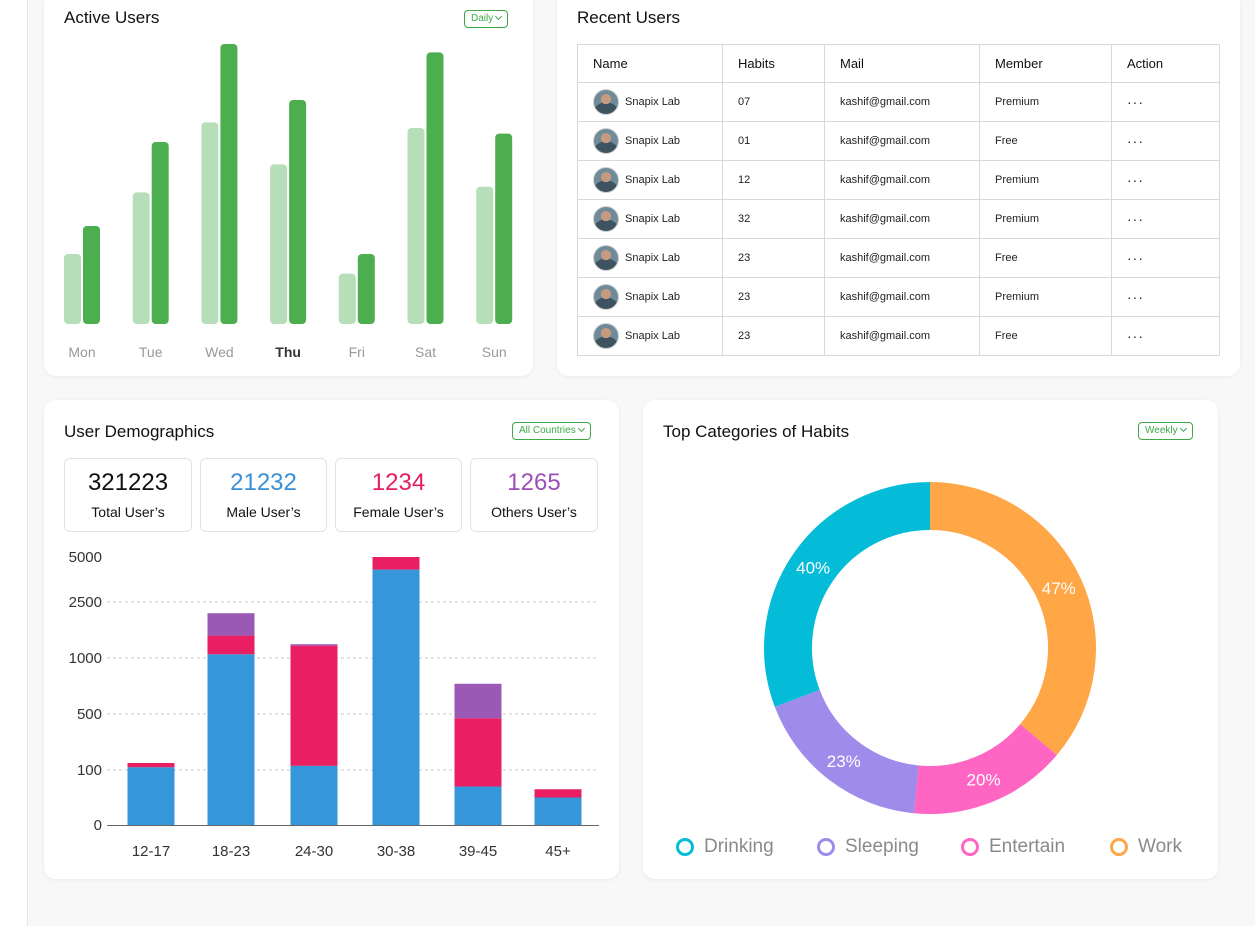 This screenshot has width=1255, height=926. I want to click on day-label-thu: Thu, so click(288, 352).